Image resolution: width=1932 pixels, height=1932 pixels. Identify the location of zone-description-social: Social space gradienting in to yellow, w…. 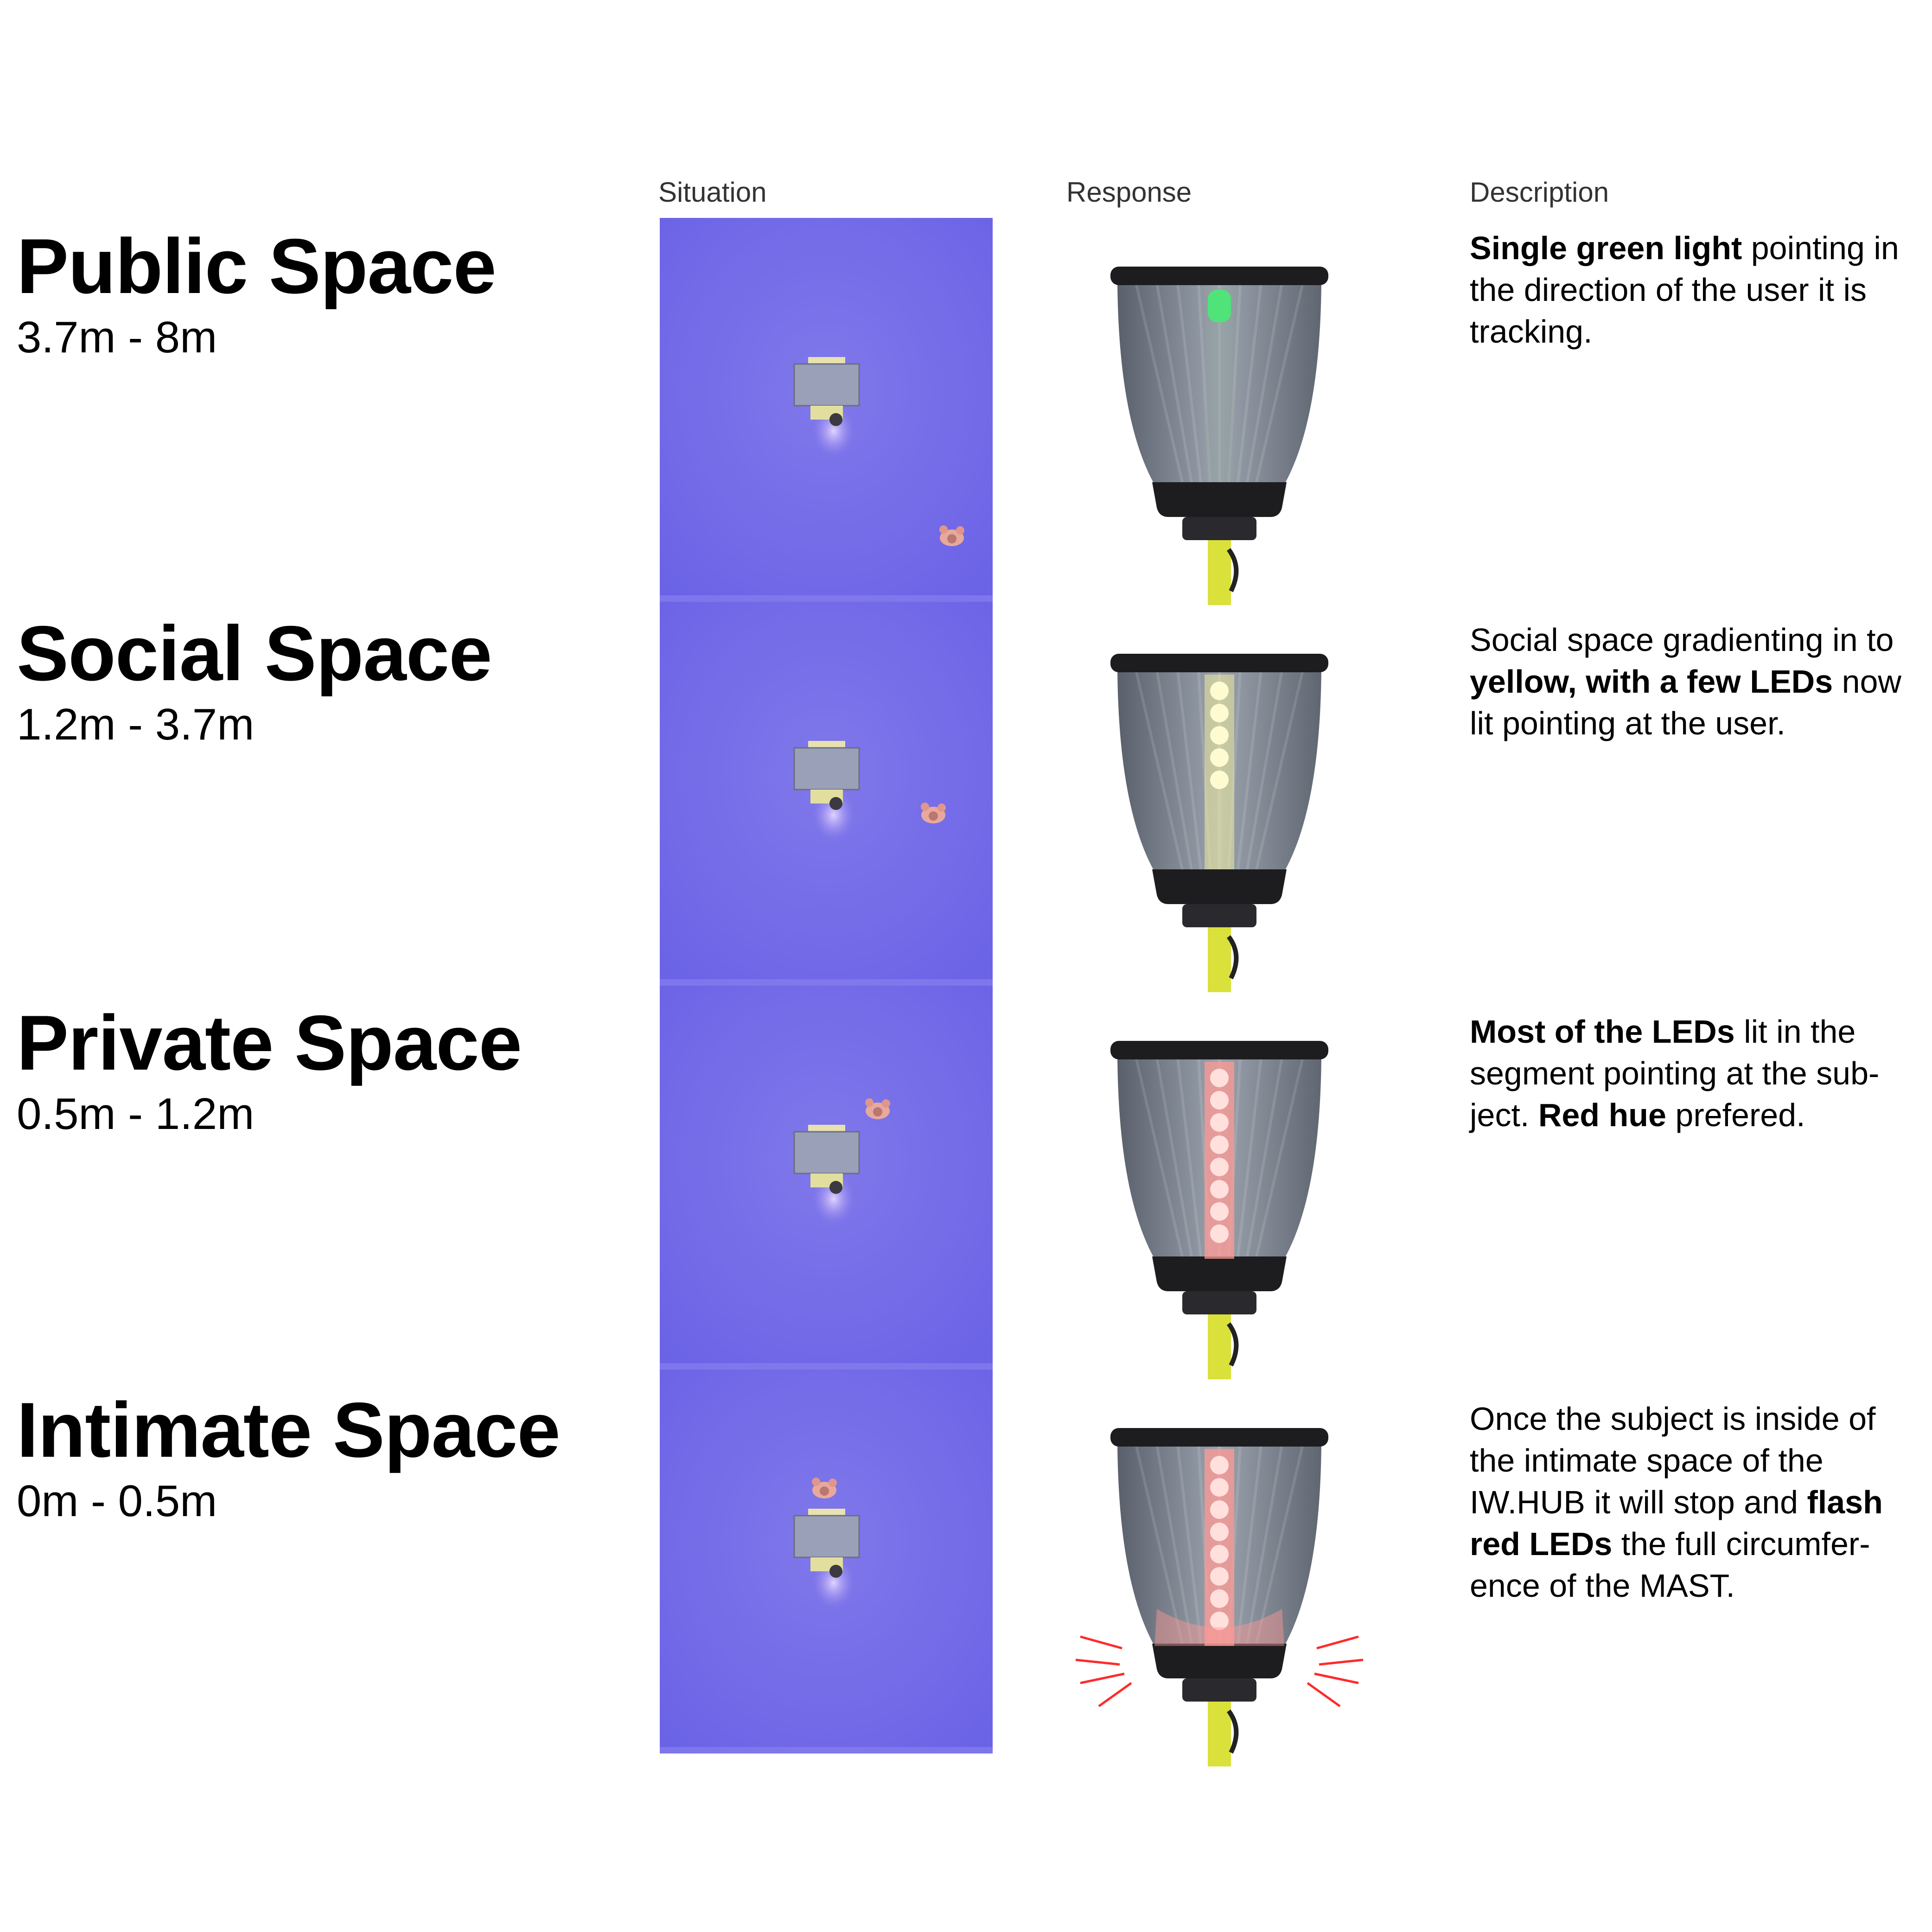
(1697, 682).